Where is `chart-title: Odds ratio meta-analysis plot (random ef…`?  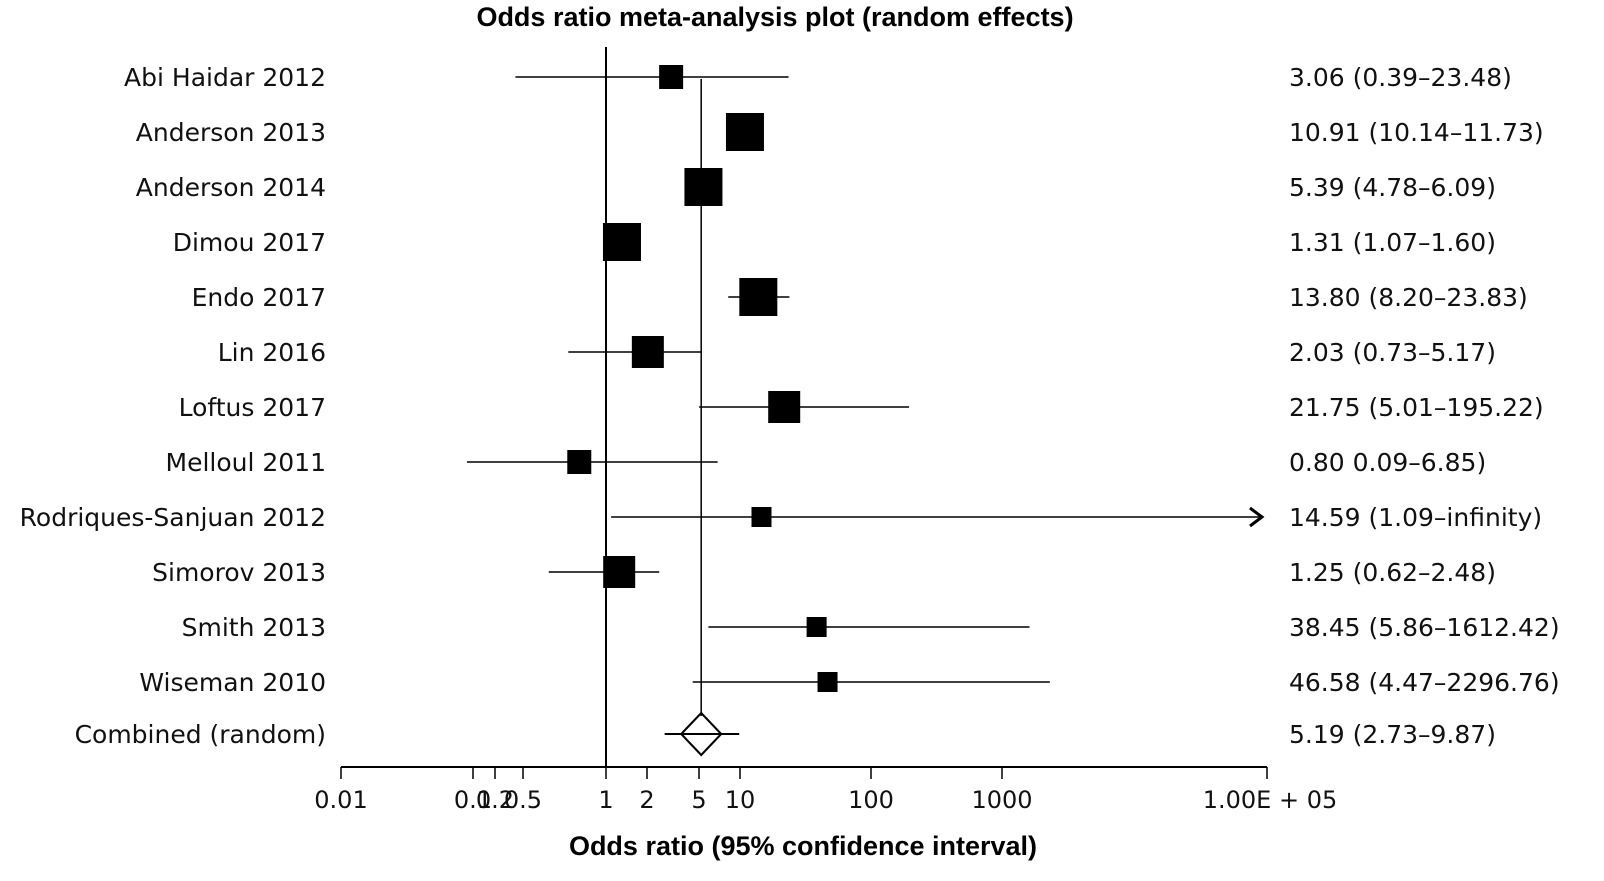 chart-title: Odds ratio meta-analysis plot (random ef… is located at coordinates (774, 17).